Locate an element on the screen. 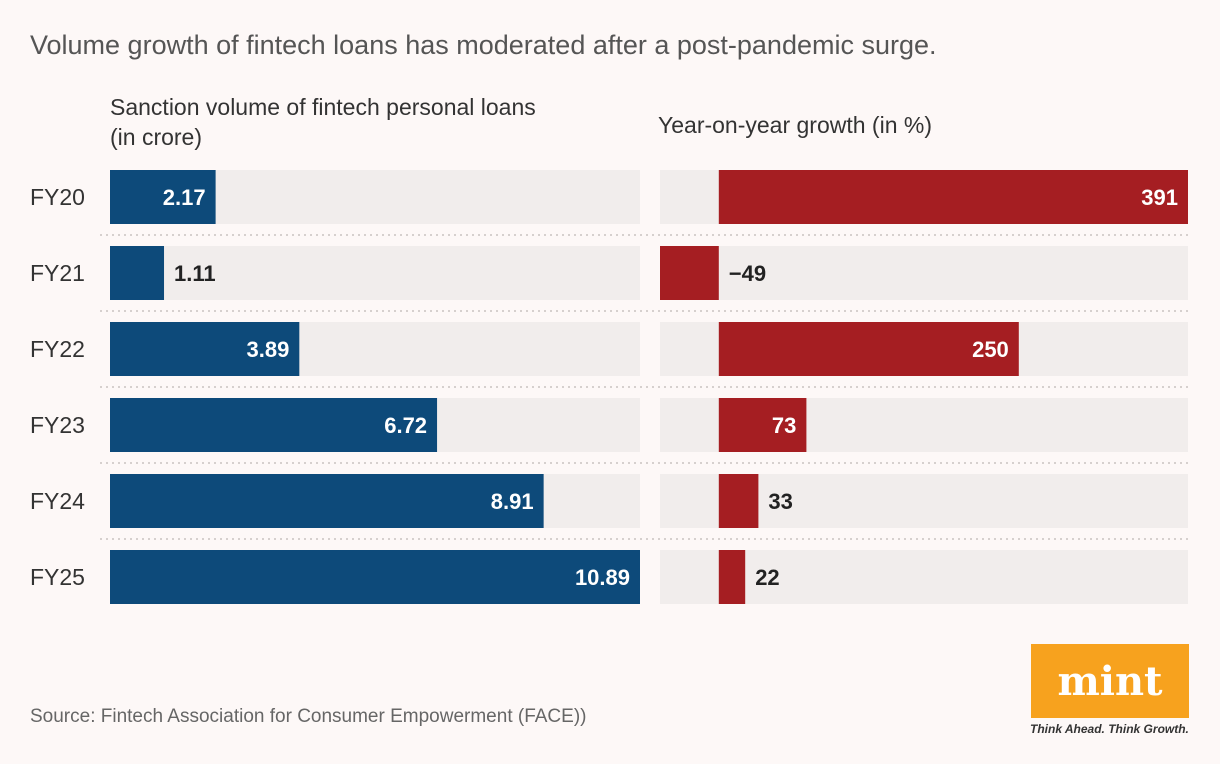 Image resolution: width=1220 pixels, height=764 pixels. category-label: FY24 is located at coordinates (57, 501).